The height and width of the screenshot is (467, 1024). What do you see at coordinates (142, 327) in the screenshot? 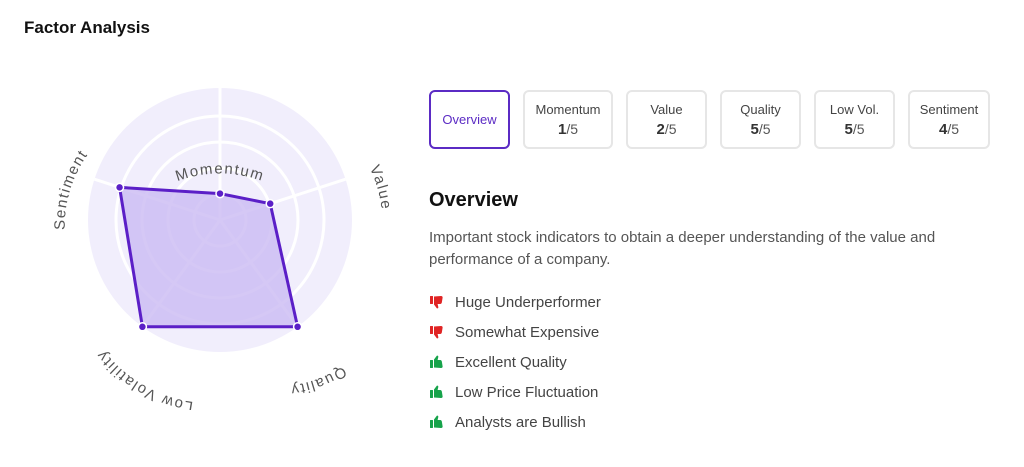
I see `radar-point-low-volatility` at bounding box center [142, 327].